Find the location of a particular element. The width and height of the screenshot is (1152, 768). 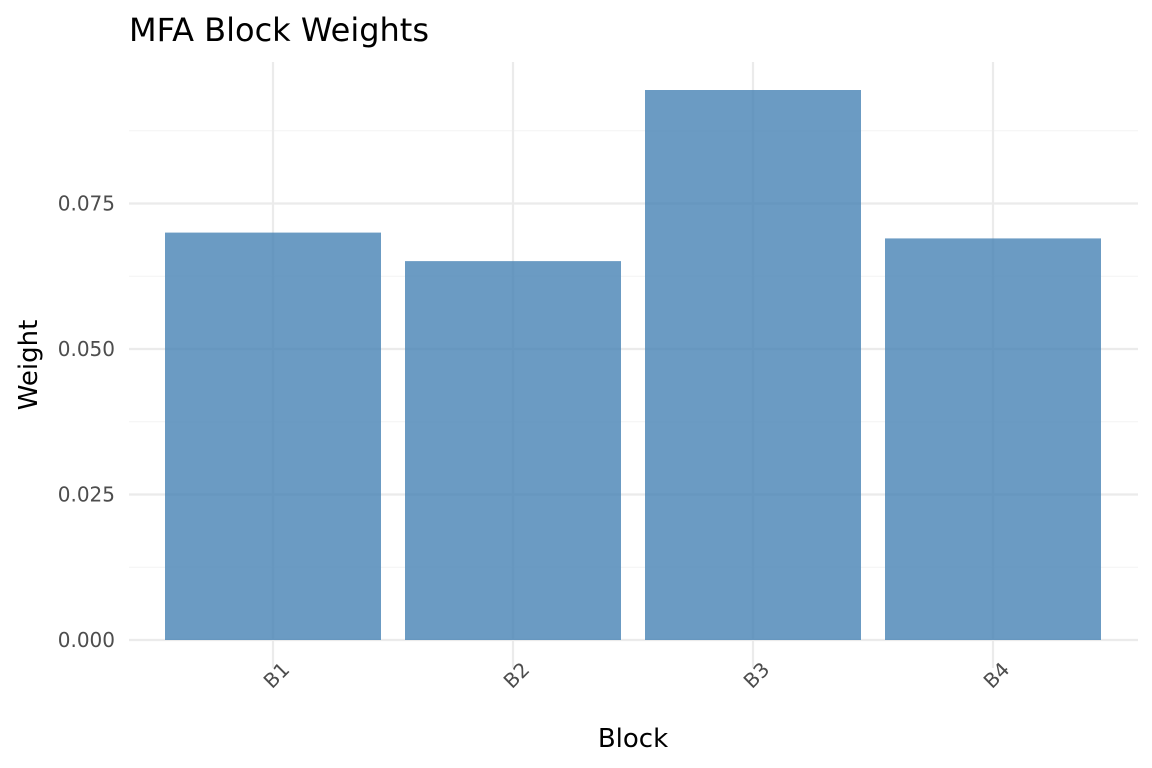

y-tick-label: 0.050 is located at coordinates (86, 349).